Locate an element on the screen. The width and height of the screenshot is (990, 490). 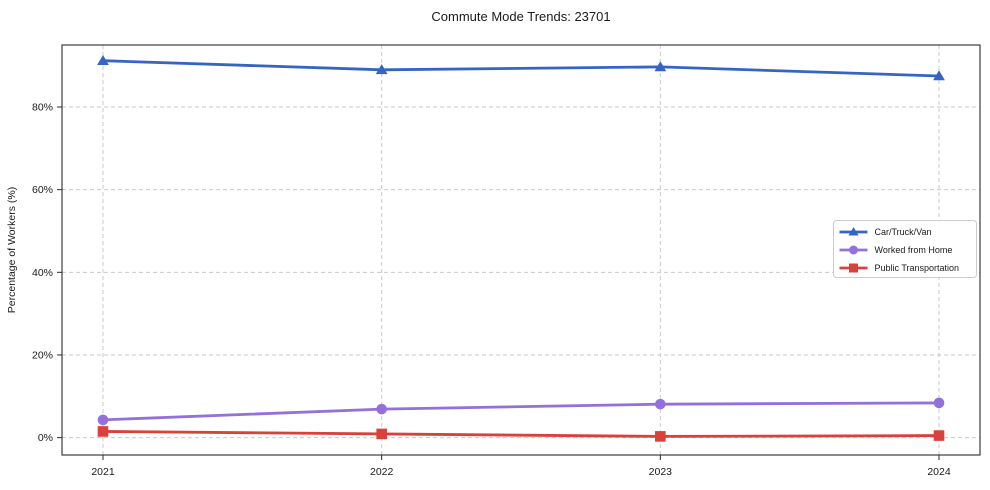
legend-box is located at coordinates (905, 249).